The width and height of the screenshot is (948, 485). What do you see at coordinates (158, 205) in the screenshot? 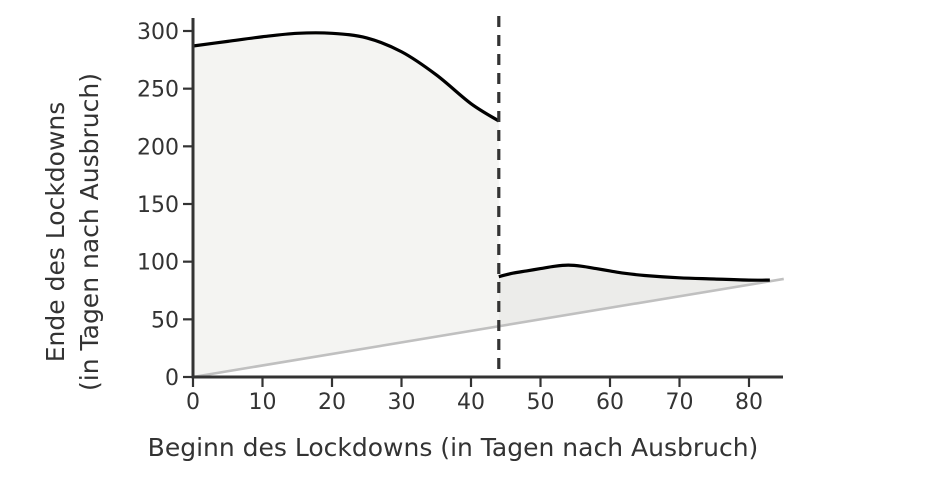
I see `y-tick-label-150: 150` at bounding box center [158, 205].